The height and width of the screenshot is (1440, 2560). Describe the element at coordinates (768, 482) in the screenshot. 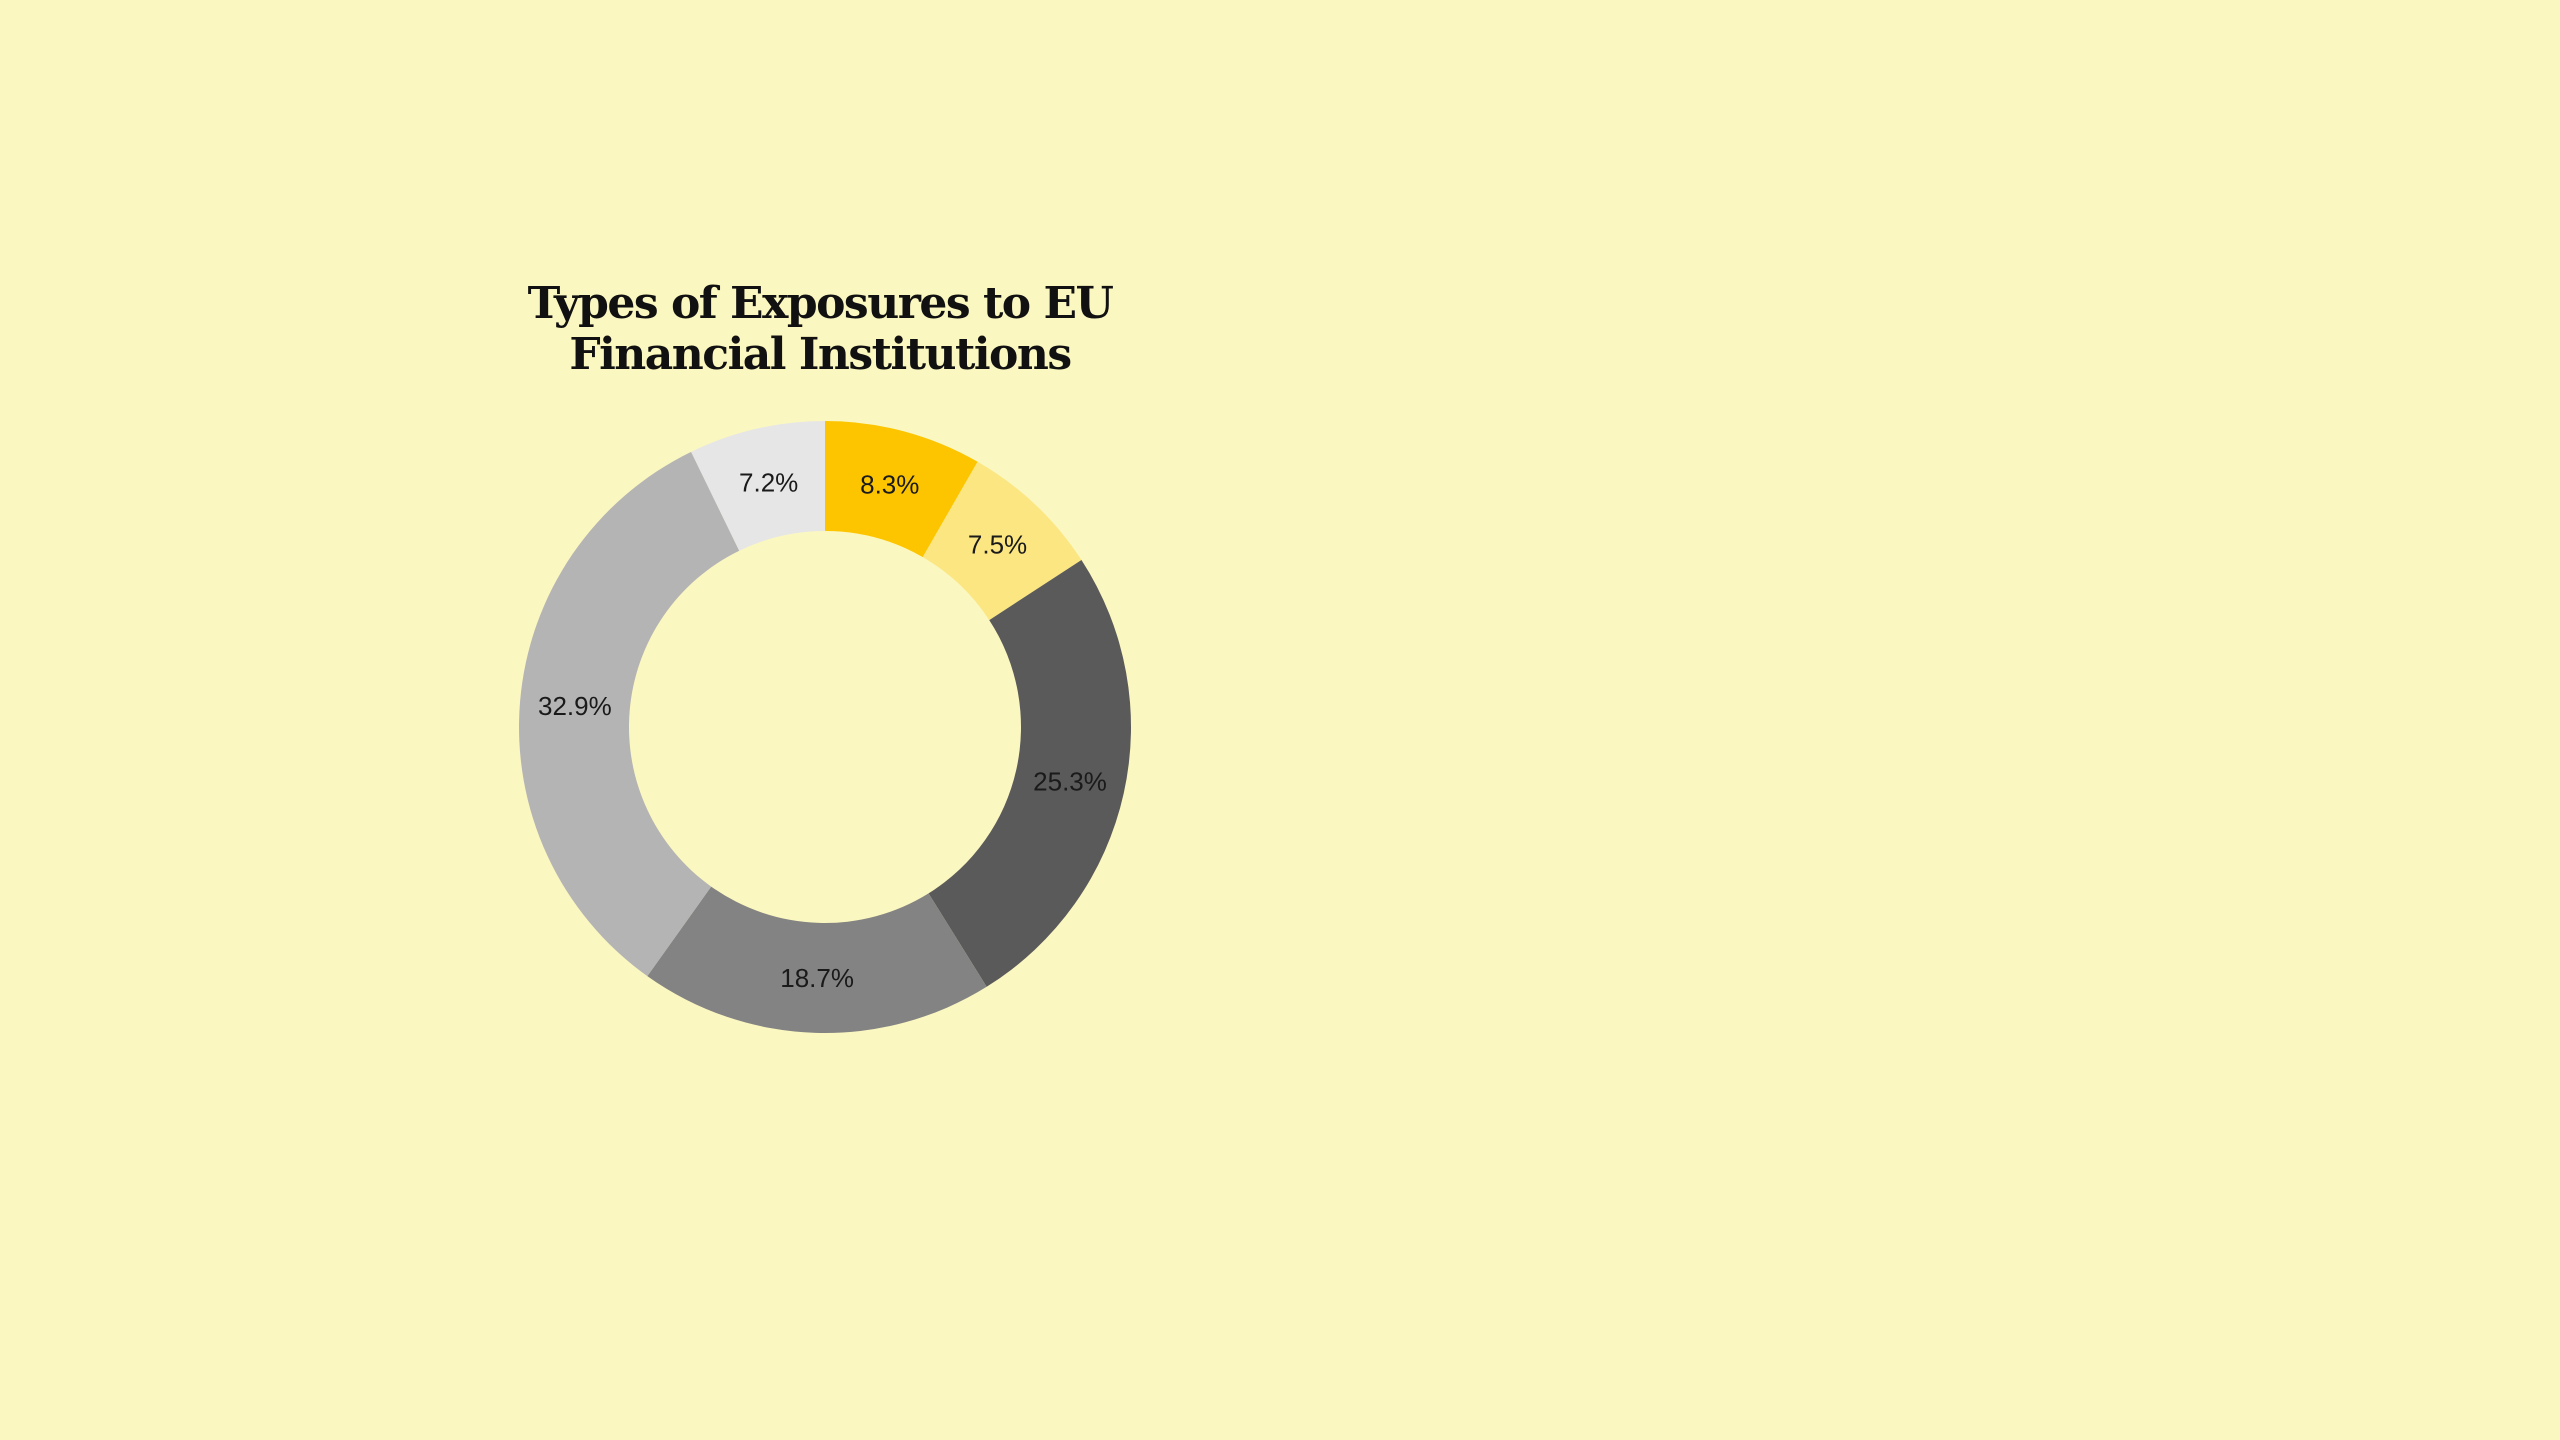

I see `donut-slice-label-6: 7.2%` at that location.